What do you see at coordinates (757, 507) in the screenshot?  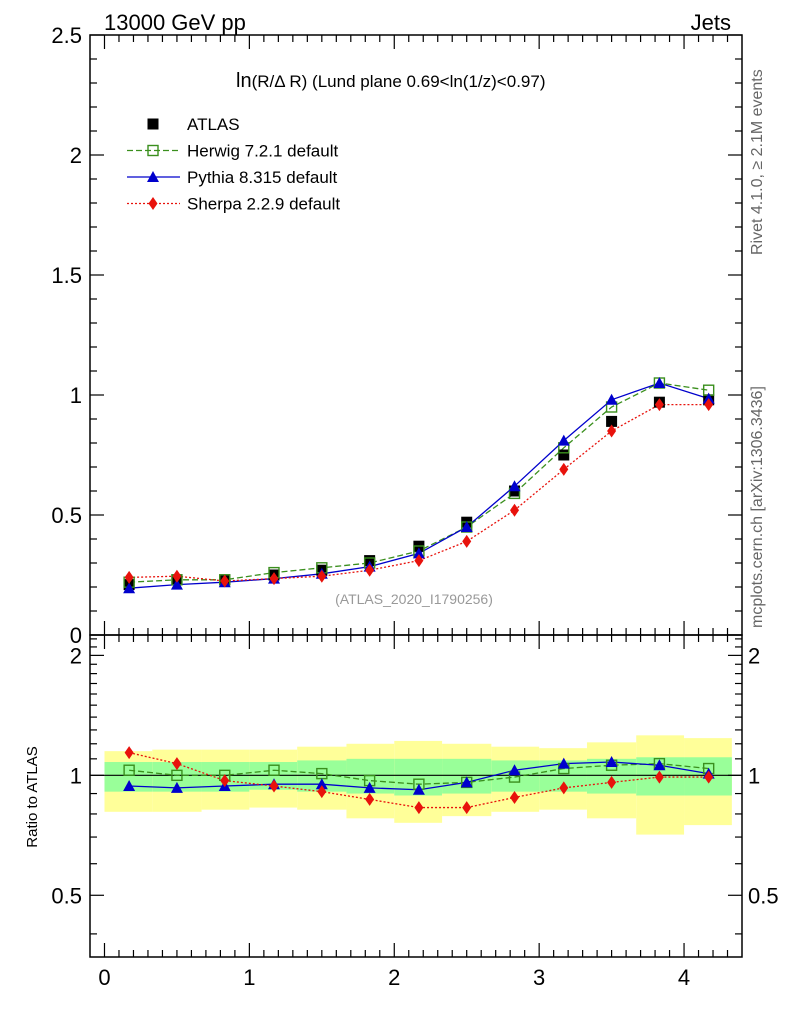 I see `mcplots-label: mcplots.cern.ch [arXiv:1306.3436]` at bounding box center [757, 507].